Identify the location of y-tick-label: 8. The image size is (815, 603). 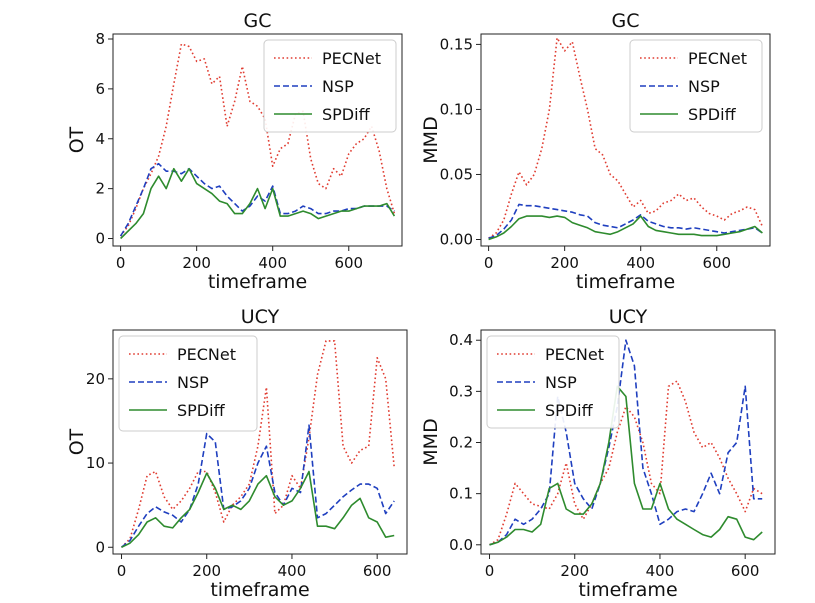
(100, 39).